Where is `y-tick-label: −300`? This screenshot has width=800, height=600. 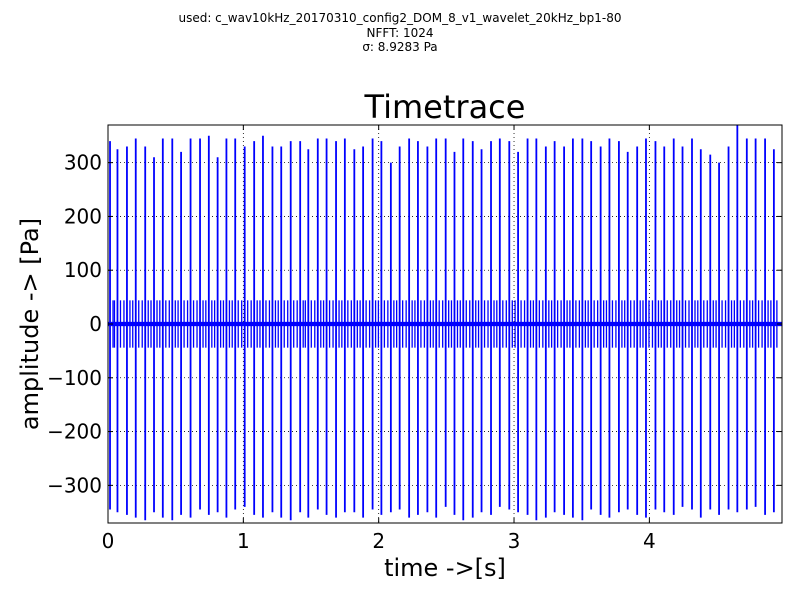 y-tick-label: −300 is located at coordinates (74, 485).